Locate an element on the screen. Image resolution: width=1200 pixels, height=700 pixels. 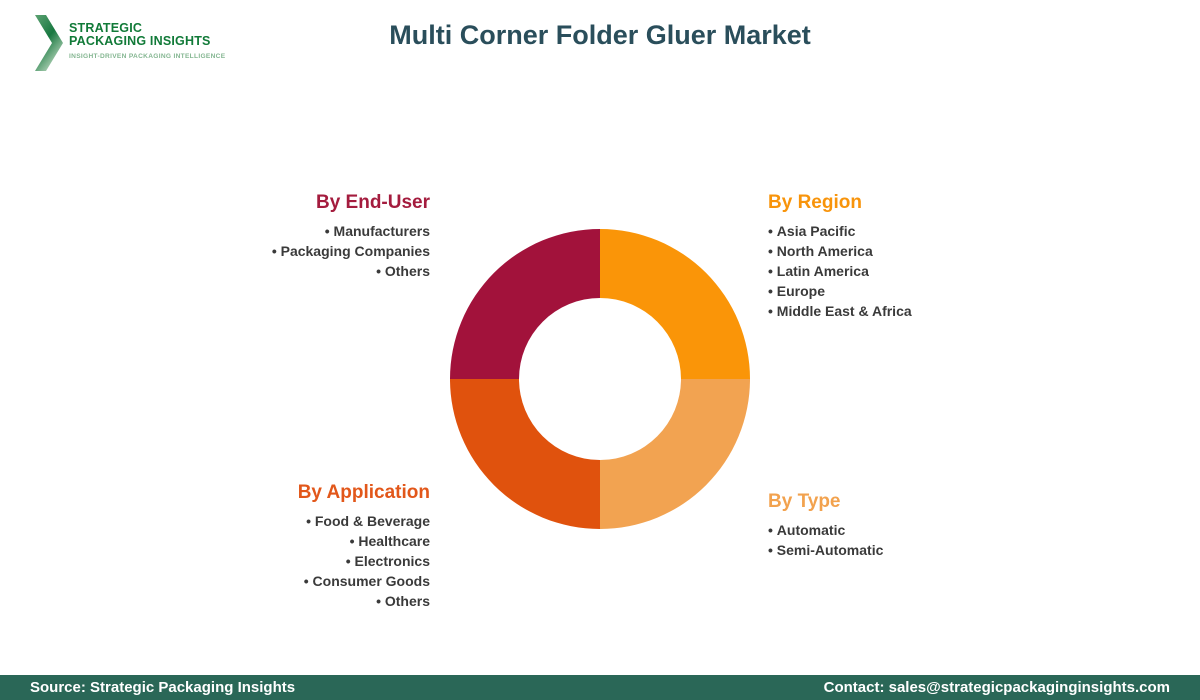
section-region-heading: By Region is located at coordinates (815, 202).